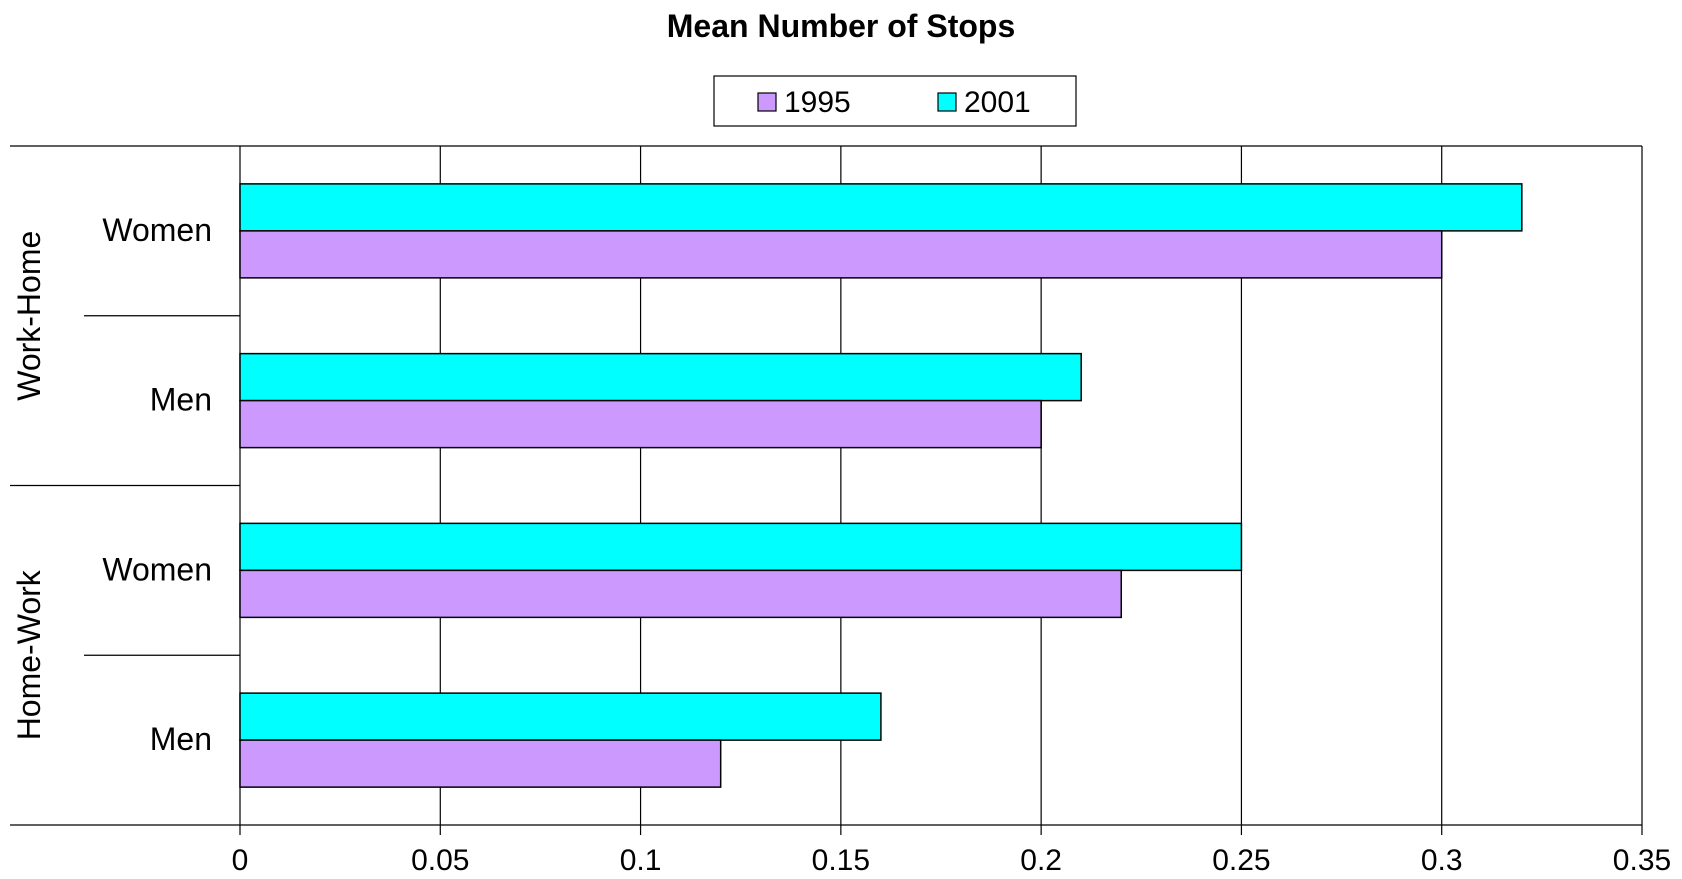  What do you see at coordinates (641, 860) in the screenshot?
I see `x-tick-label: 0.1` at bounding box center [641, 860].